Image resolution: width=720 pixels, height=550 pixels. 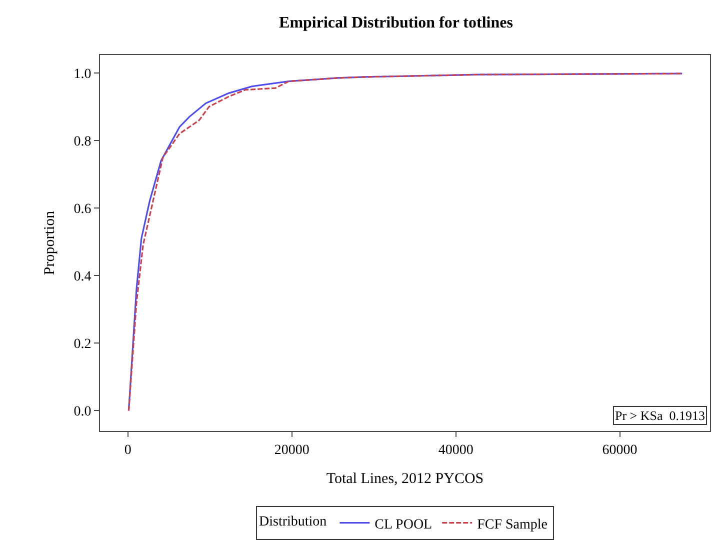 I want to click on y-tick-label: 0.0, so click(x=83, y=412).